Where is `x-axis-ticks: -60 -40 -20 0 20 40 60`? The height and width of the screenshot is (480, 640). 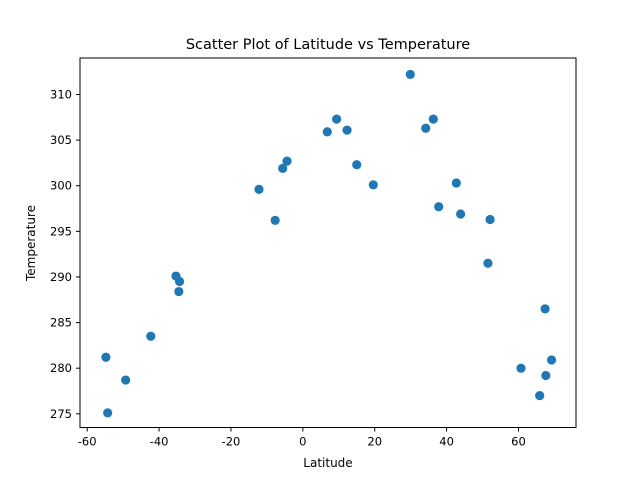
x-axis-ticks: -60 -40 -20 0 20 40 60 is located at coordinates (302, 438).